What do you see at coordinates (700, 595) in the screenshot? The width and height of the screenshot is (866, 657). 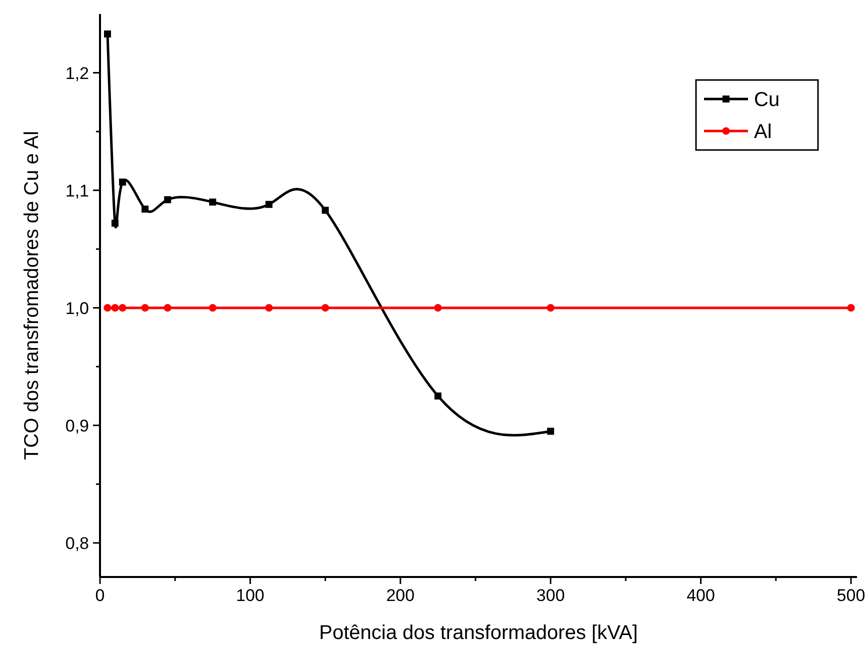 I see `x-tick-label: 400` at bounding box center [700, 595].